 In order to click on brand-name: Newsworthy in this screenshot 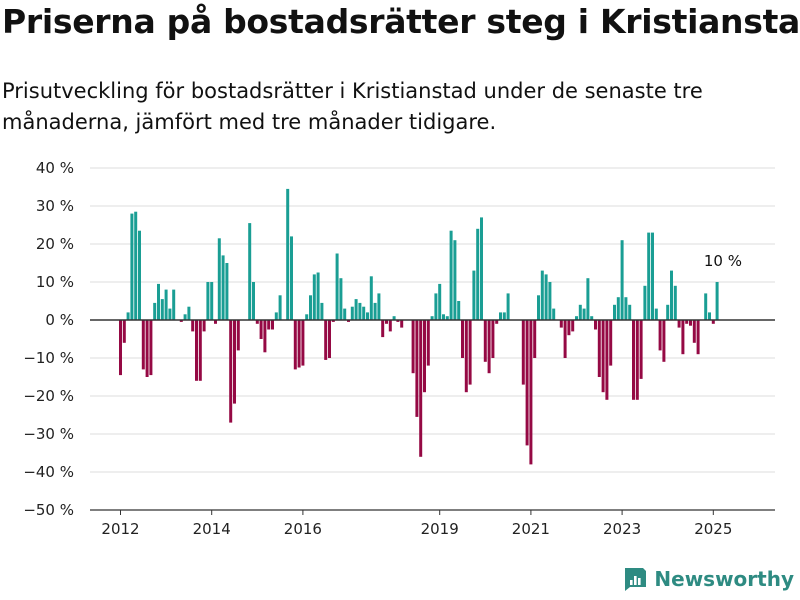, I will do `click(724, 579)`.